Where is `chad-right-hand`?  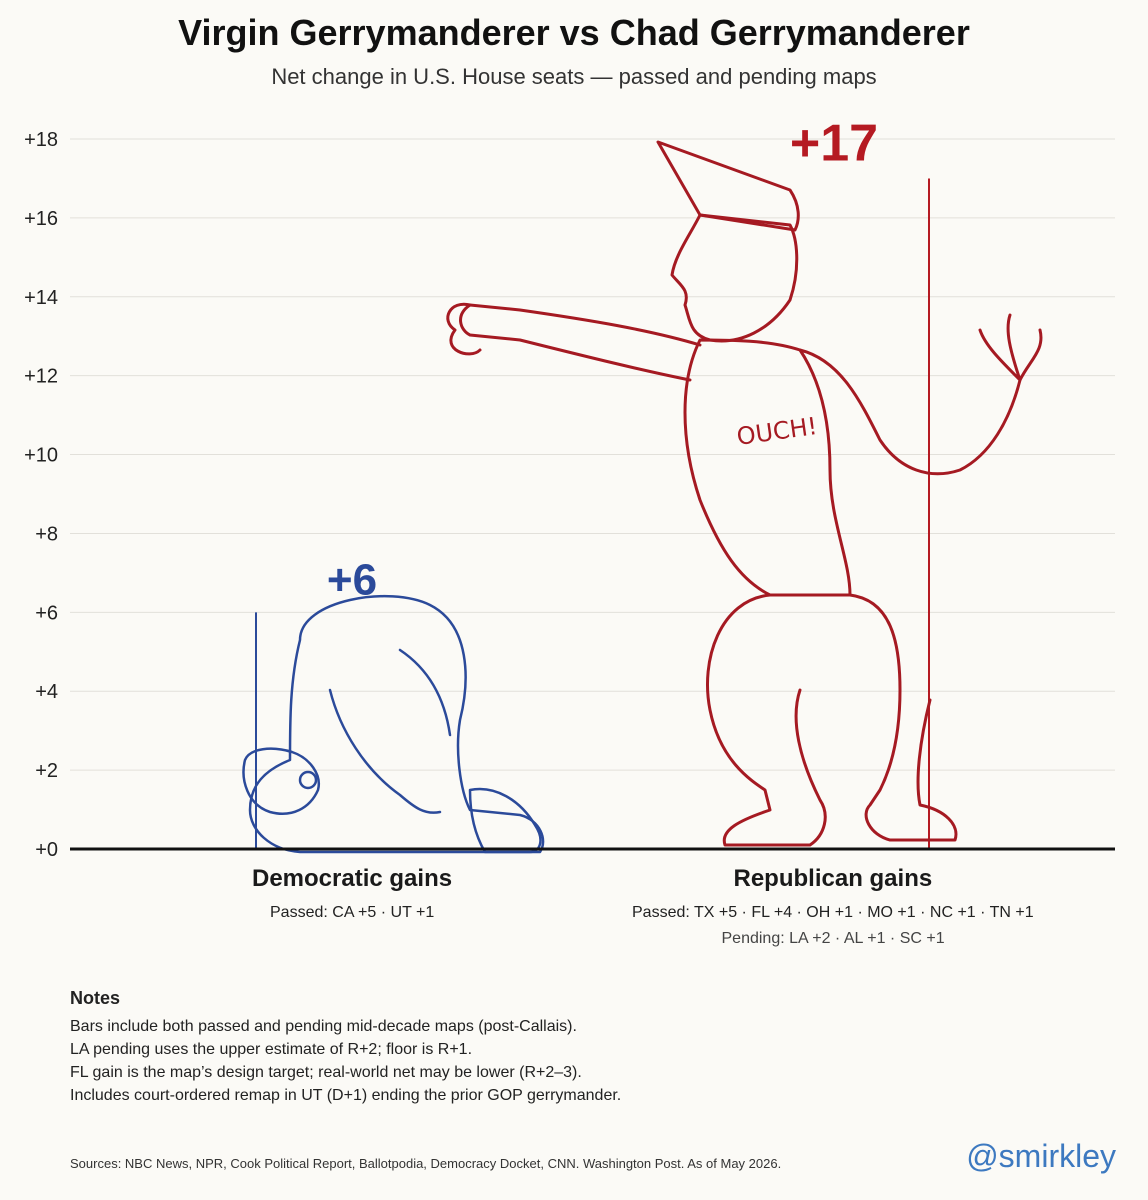 chad-right-hand is located at coordinates (1010, 347).